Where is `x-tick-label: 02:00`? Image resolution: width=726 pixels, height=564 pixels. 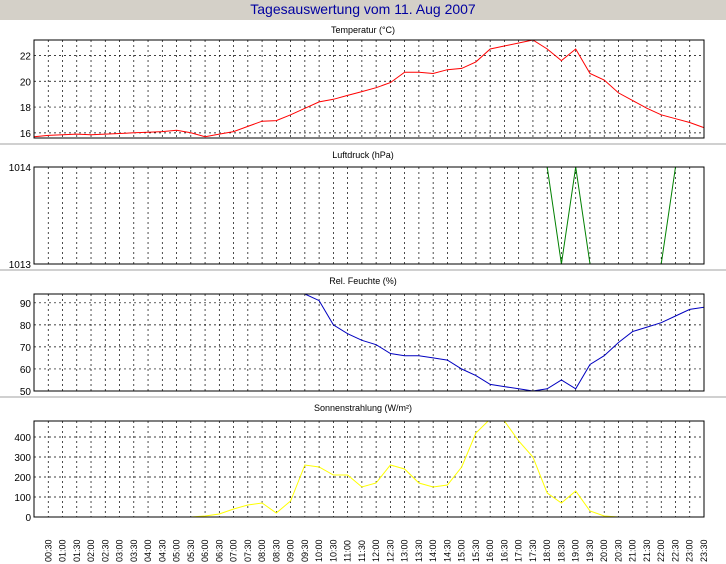 x-tick-label: 02:00 is located at coordinates (91, 550).